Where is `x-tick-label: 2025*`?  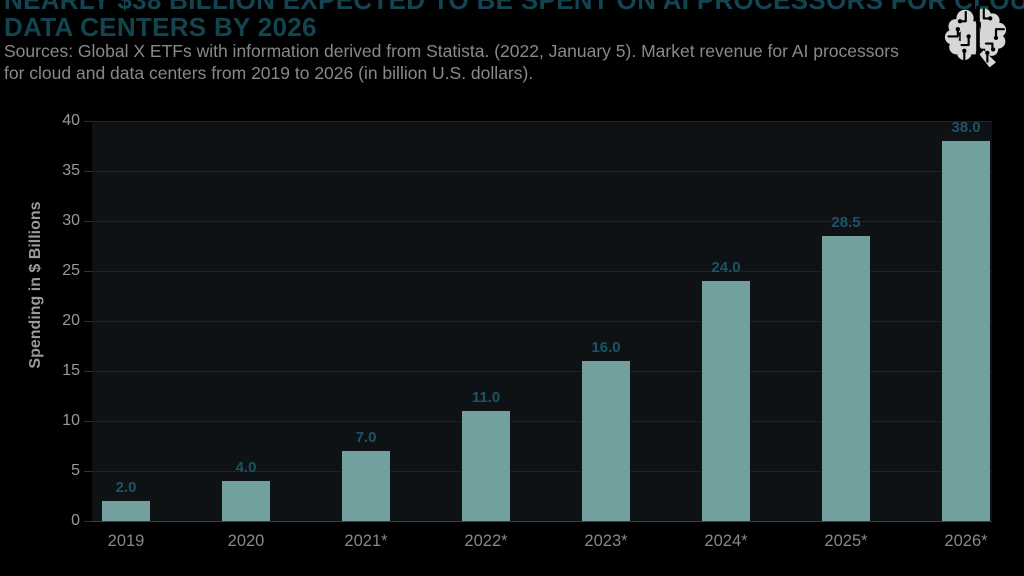 x-tick-label: 2025* is located at coordinates (846, 541).